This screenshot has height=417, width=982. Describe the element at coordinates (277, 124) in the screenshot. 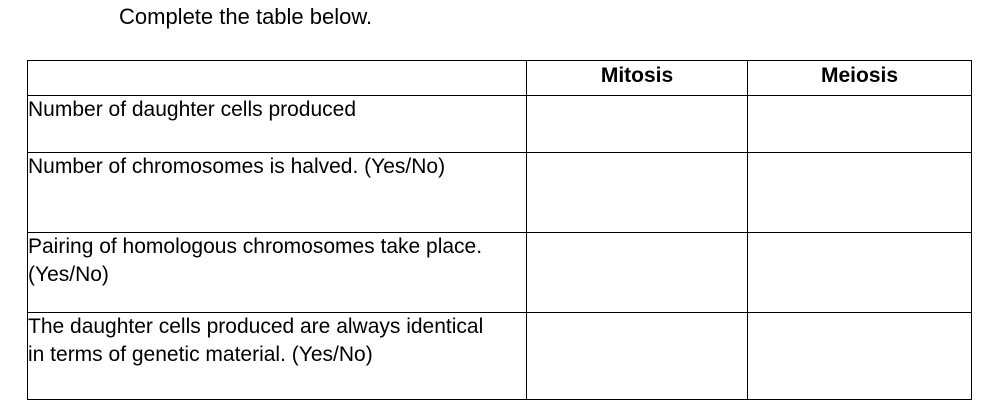

I see `row-label: Number of daughter cells produced` at that location.